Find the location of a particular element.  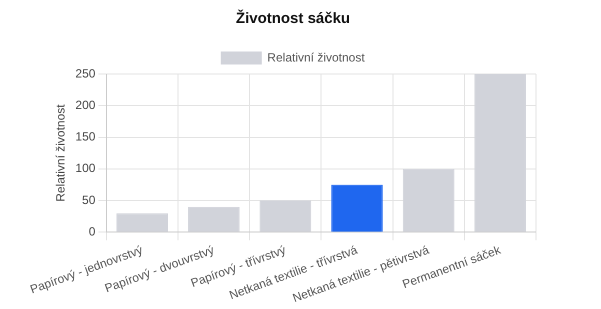

y-tick-label: 50 is located at coordinates (89, 199).